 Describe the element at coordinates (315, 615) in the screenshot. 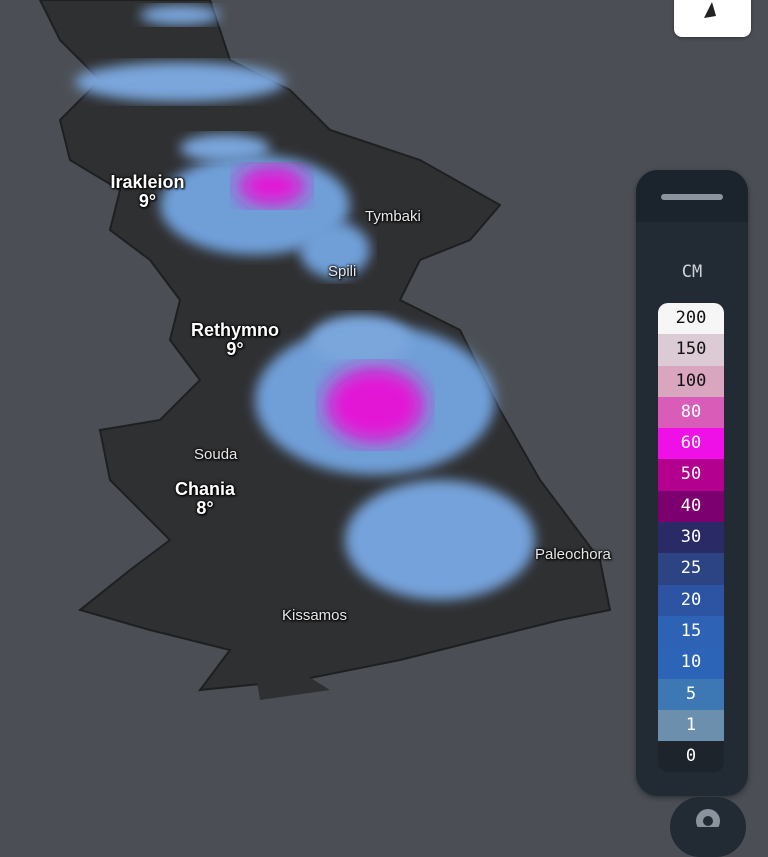

I see `town-label-kissamos: Kissamos` at that location.